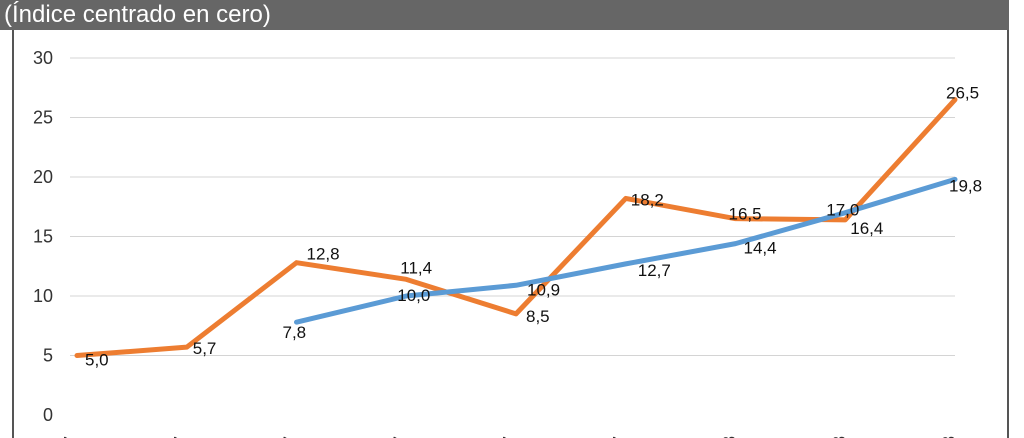 The image size is (1024, 438). I want to click on data-label: 16,5, so click(745, 214).